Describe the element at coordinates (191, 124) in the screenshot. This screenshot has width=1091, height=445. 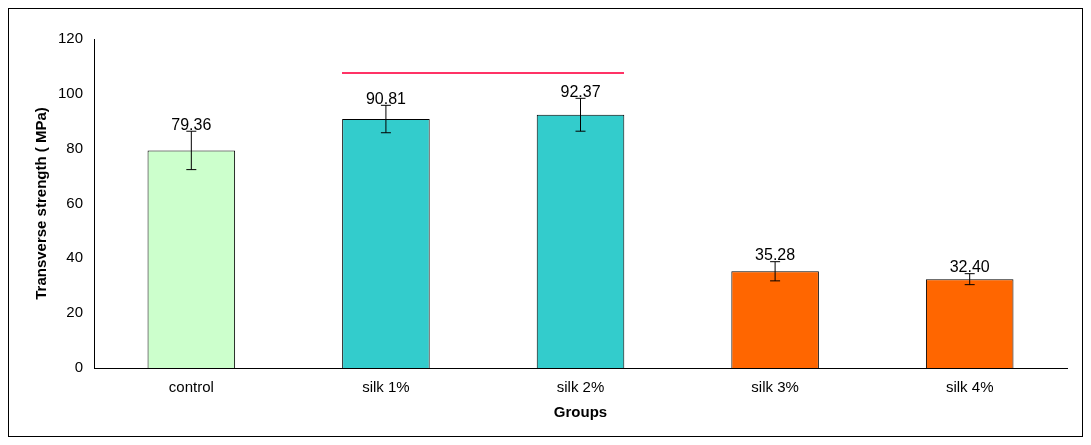
I see `data-label: 79.36` at that location.